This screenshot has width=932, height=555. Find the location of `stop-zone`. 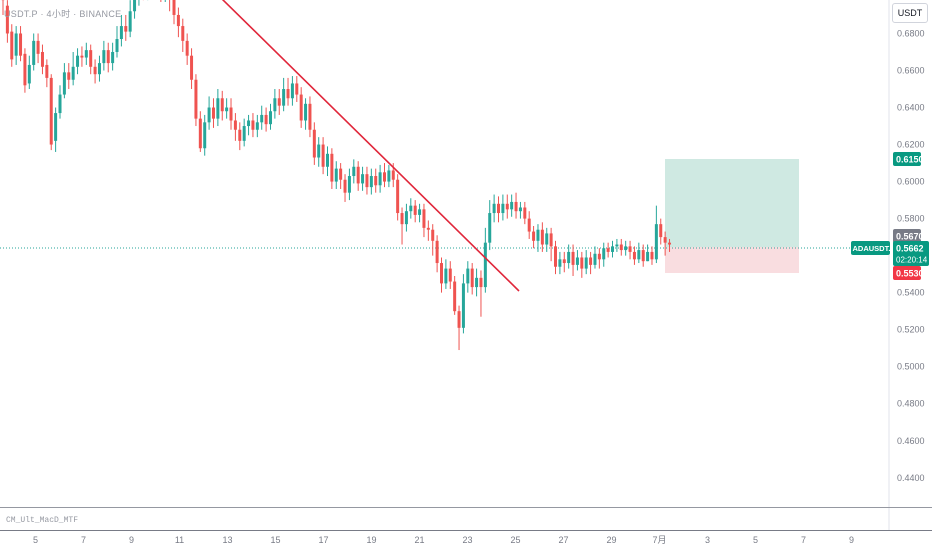

stop-zone is located at coordinates (732, 260).